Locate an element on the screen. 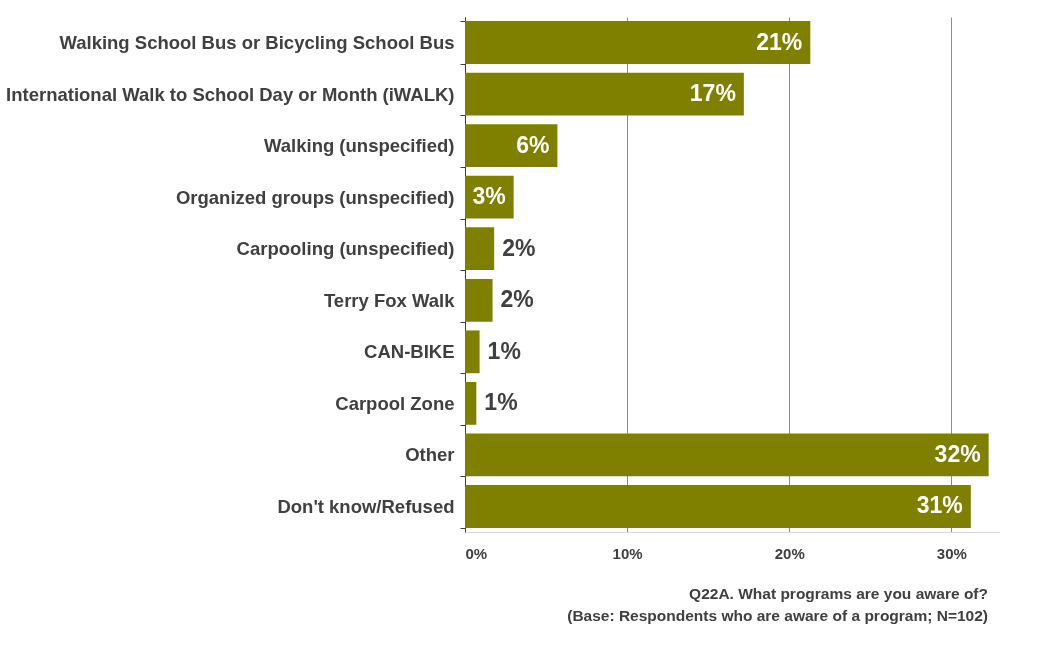 This screenshot has width=1040, height=648. y-tick-label: Walking (unspecified) is located at coordinates (359, 146).